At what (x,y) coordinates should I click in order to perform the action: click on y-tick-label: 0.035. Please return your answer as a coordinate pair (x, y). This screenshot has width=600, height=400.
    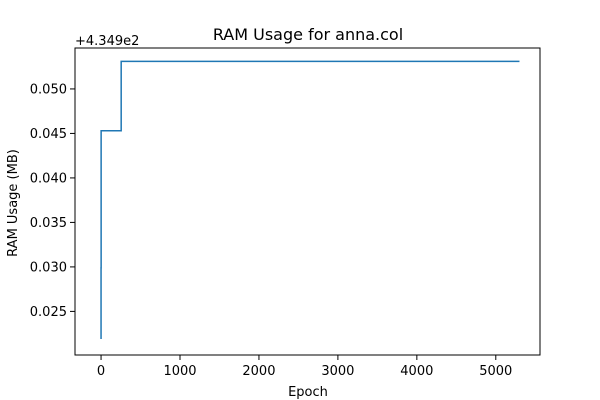
    Looking at the image, I should click on (48, 223).